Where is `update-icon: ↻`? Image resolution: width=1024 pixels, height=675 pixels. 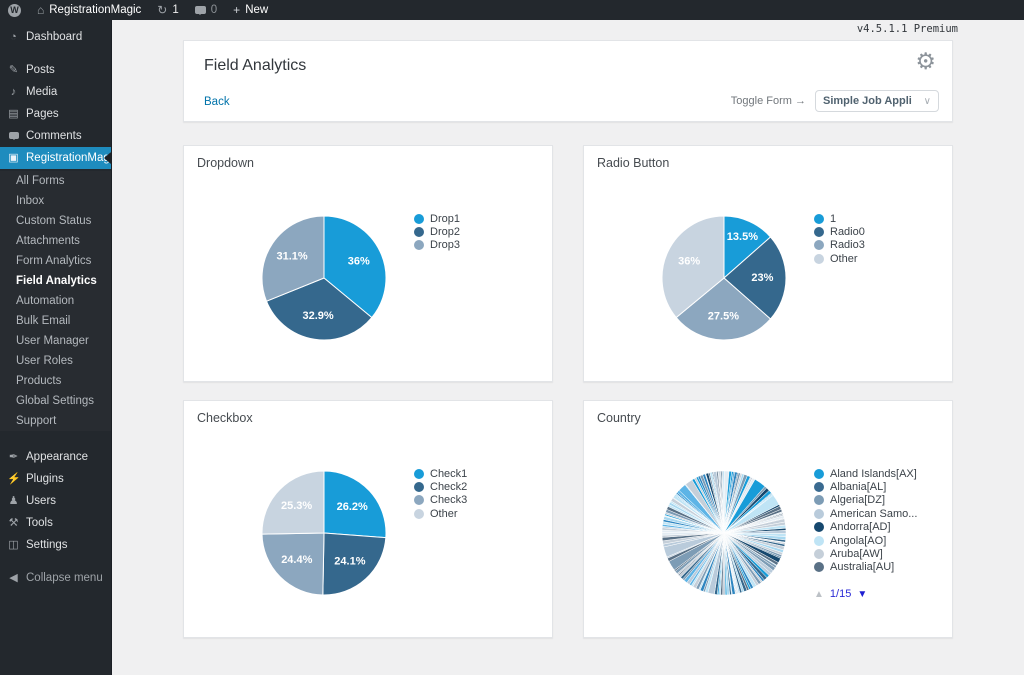
update-icon: ↻ is located at coordinates (162, 10).